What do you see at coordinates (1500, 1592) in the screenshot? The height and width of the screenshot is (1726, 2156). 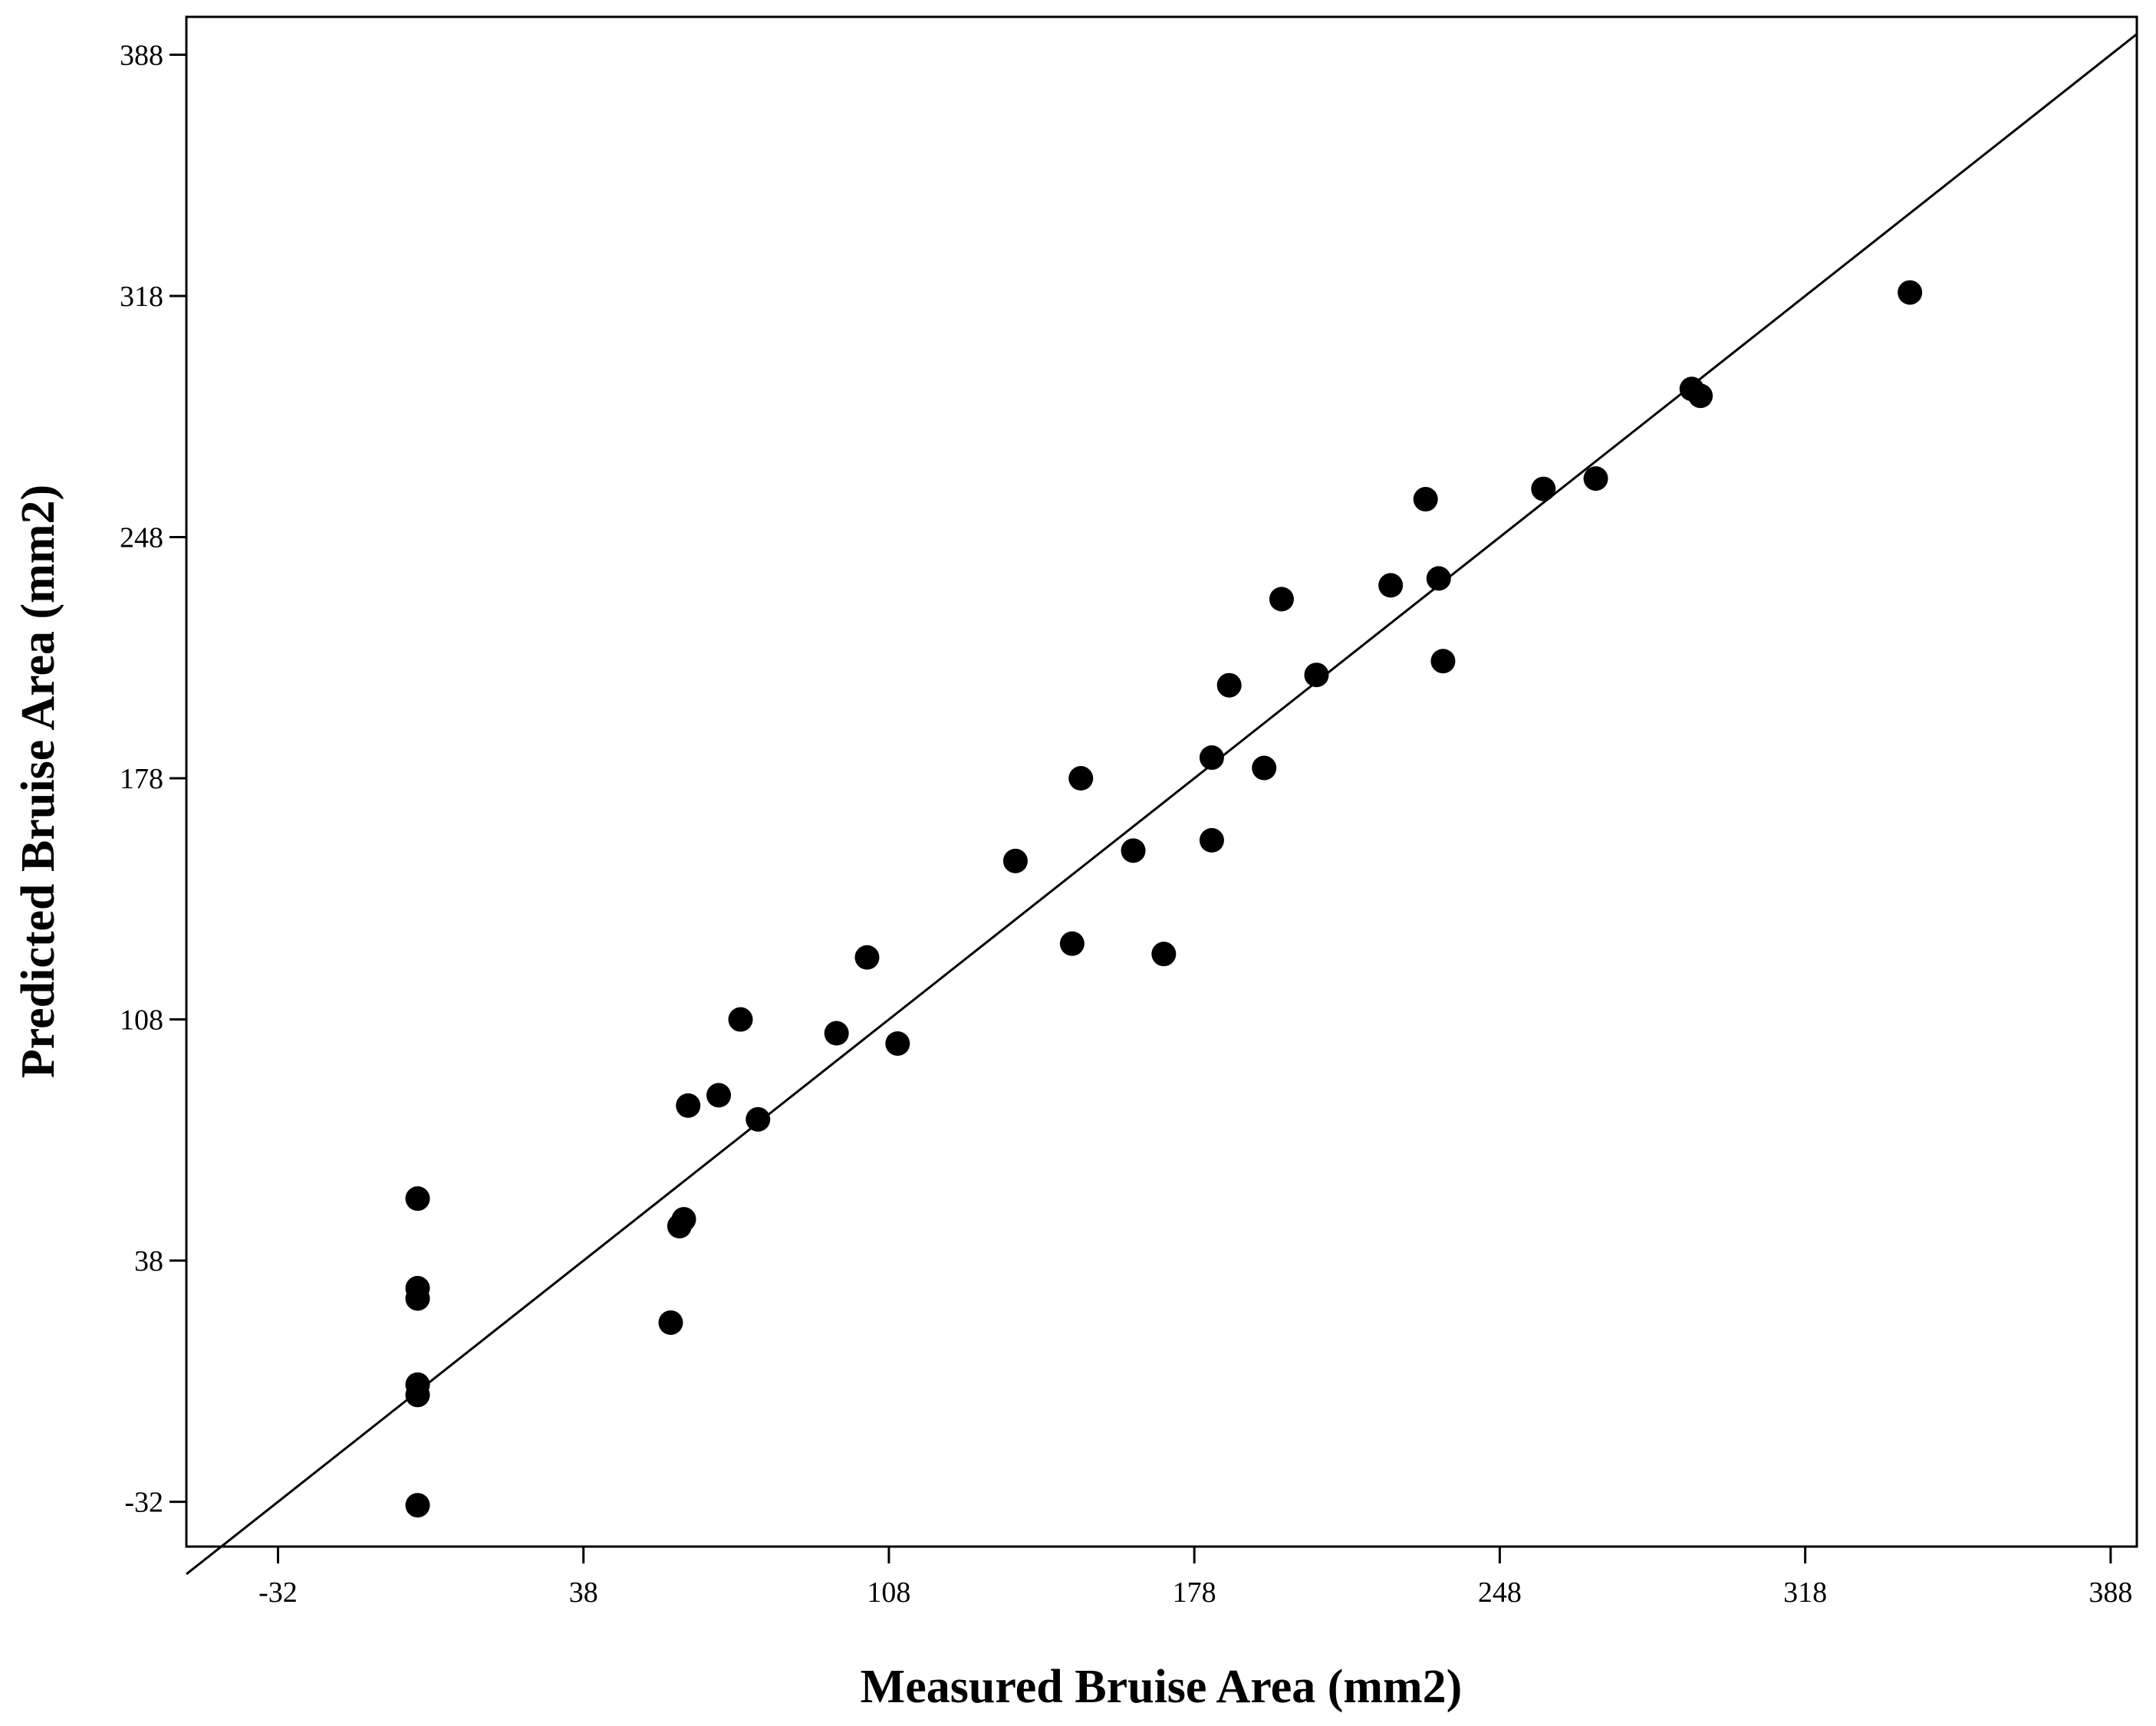 I see `x-tick-label: 248` at bounding box center [1500, 1592].